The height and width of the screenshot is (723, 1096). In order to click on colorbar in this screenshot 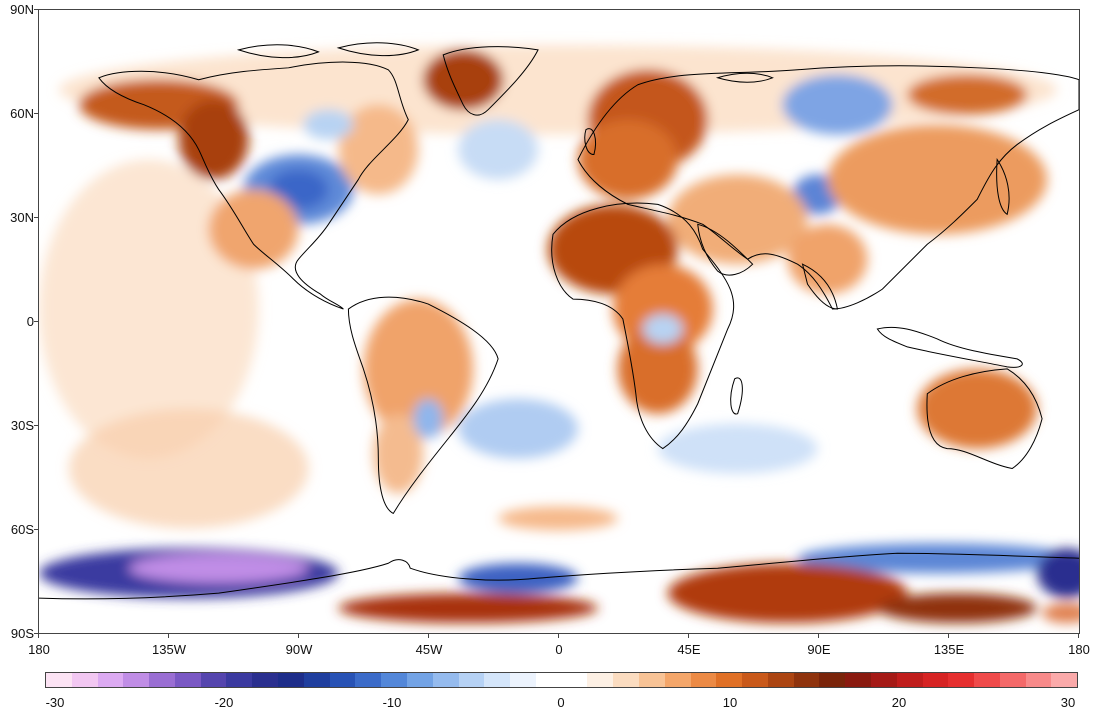, I will do `click(561, 680)`.